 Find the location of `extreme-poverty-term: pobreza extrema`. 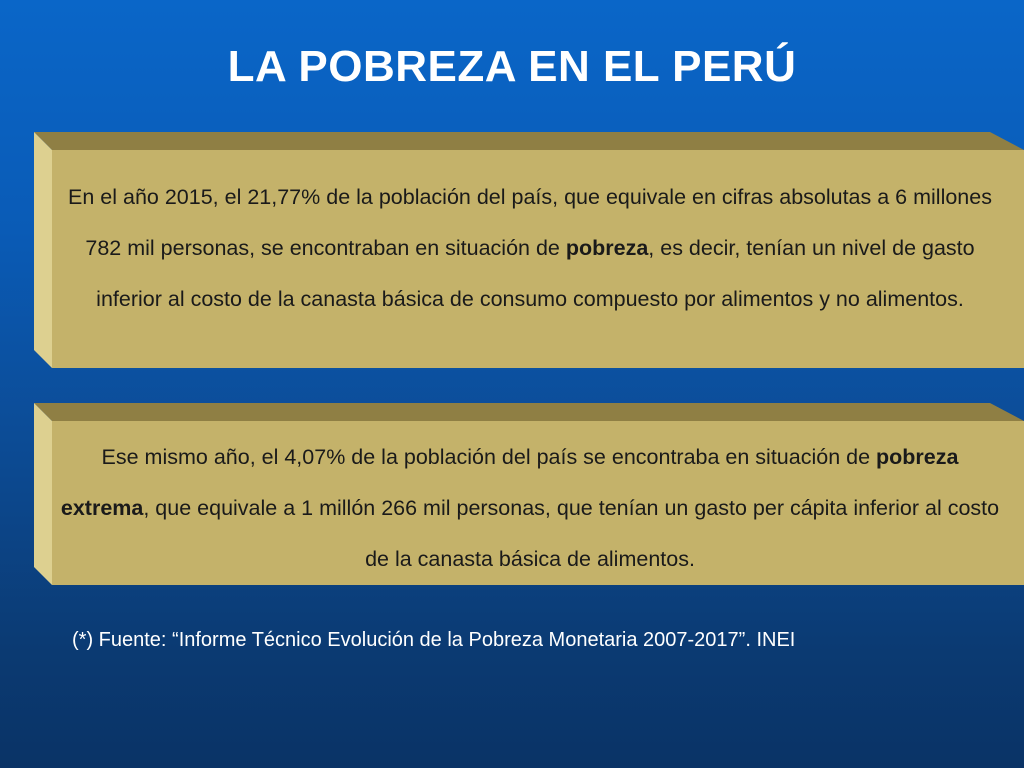

extreme-poverty-term: pobreza extrema is located at coordinates (509, 482).